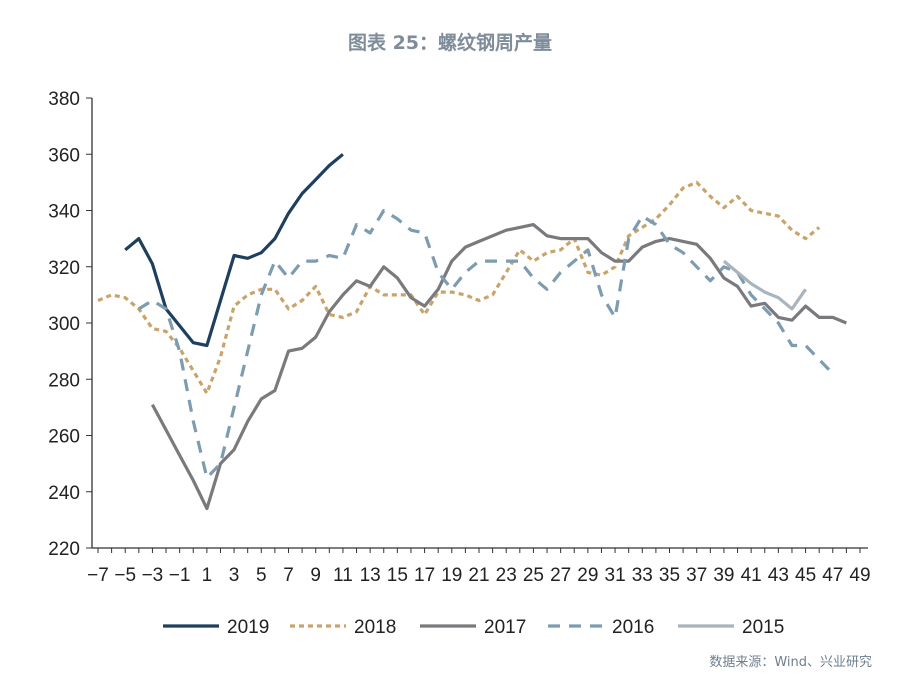 Image resolution: width=900 pixels, height=686 pixels. What do you see at coordinates (64, 380) in the screenshot?
I see `y-tick-label: 280` at bounding box center [64, 380].